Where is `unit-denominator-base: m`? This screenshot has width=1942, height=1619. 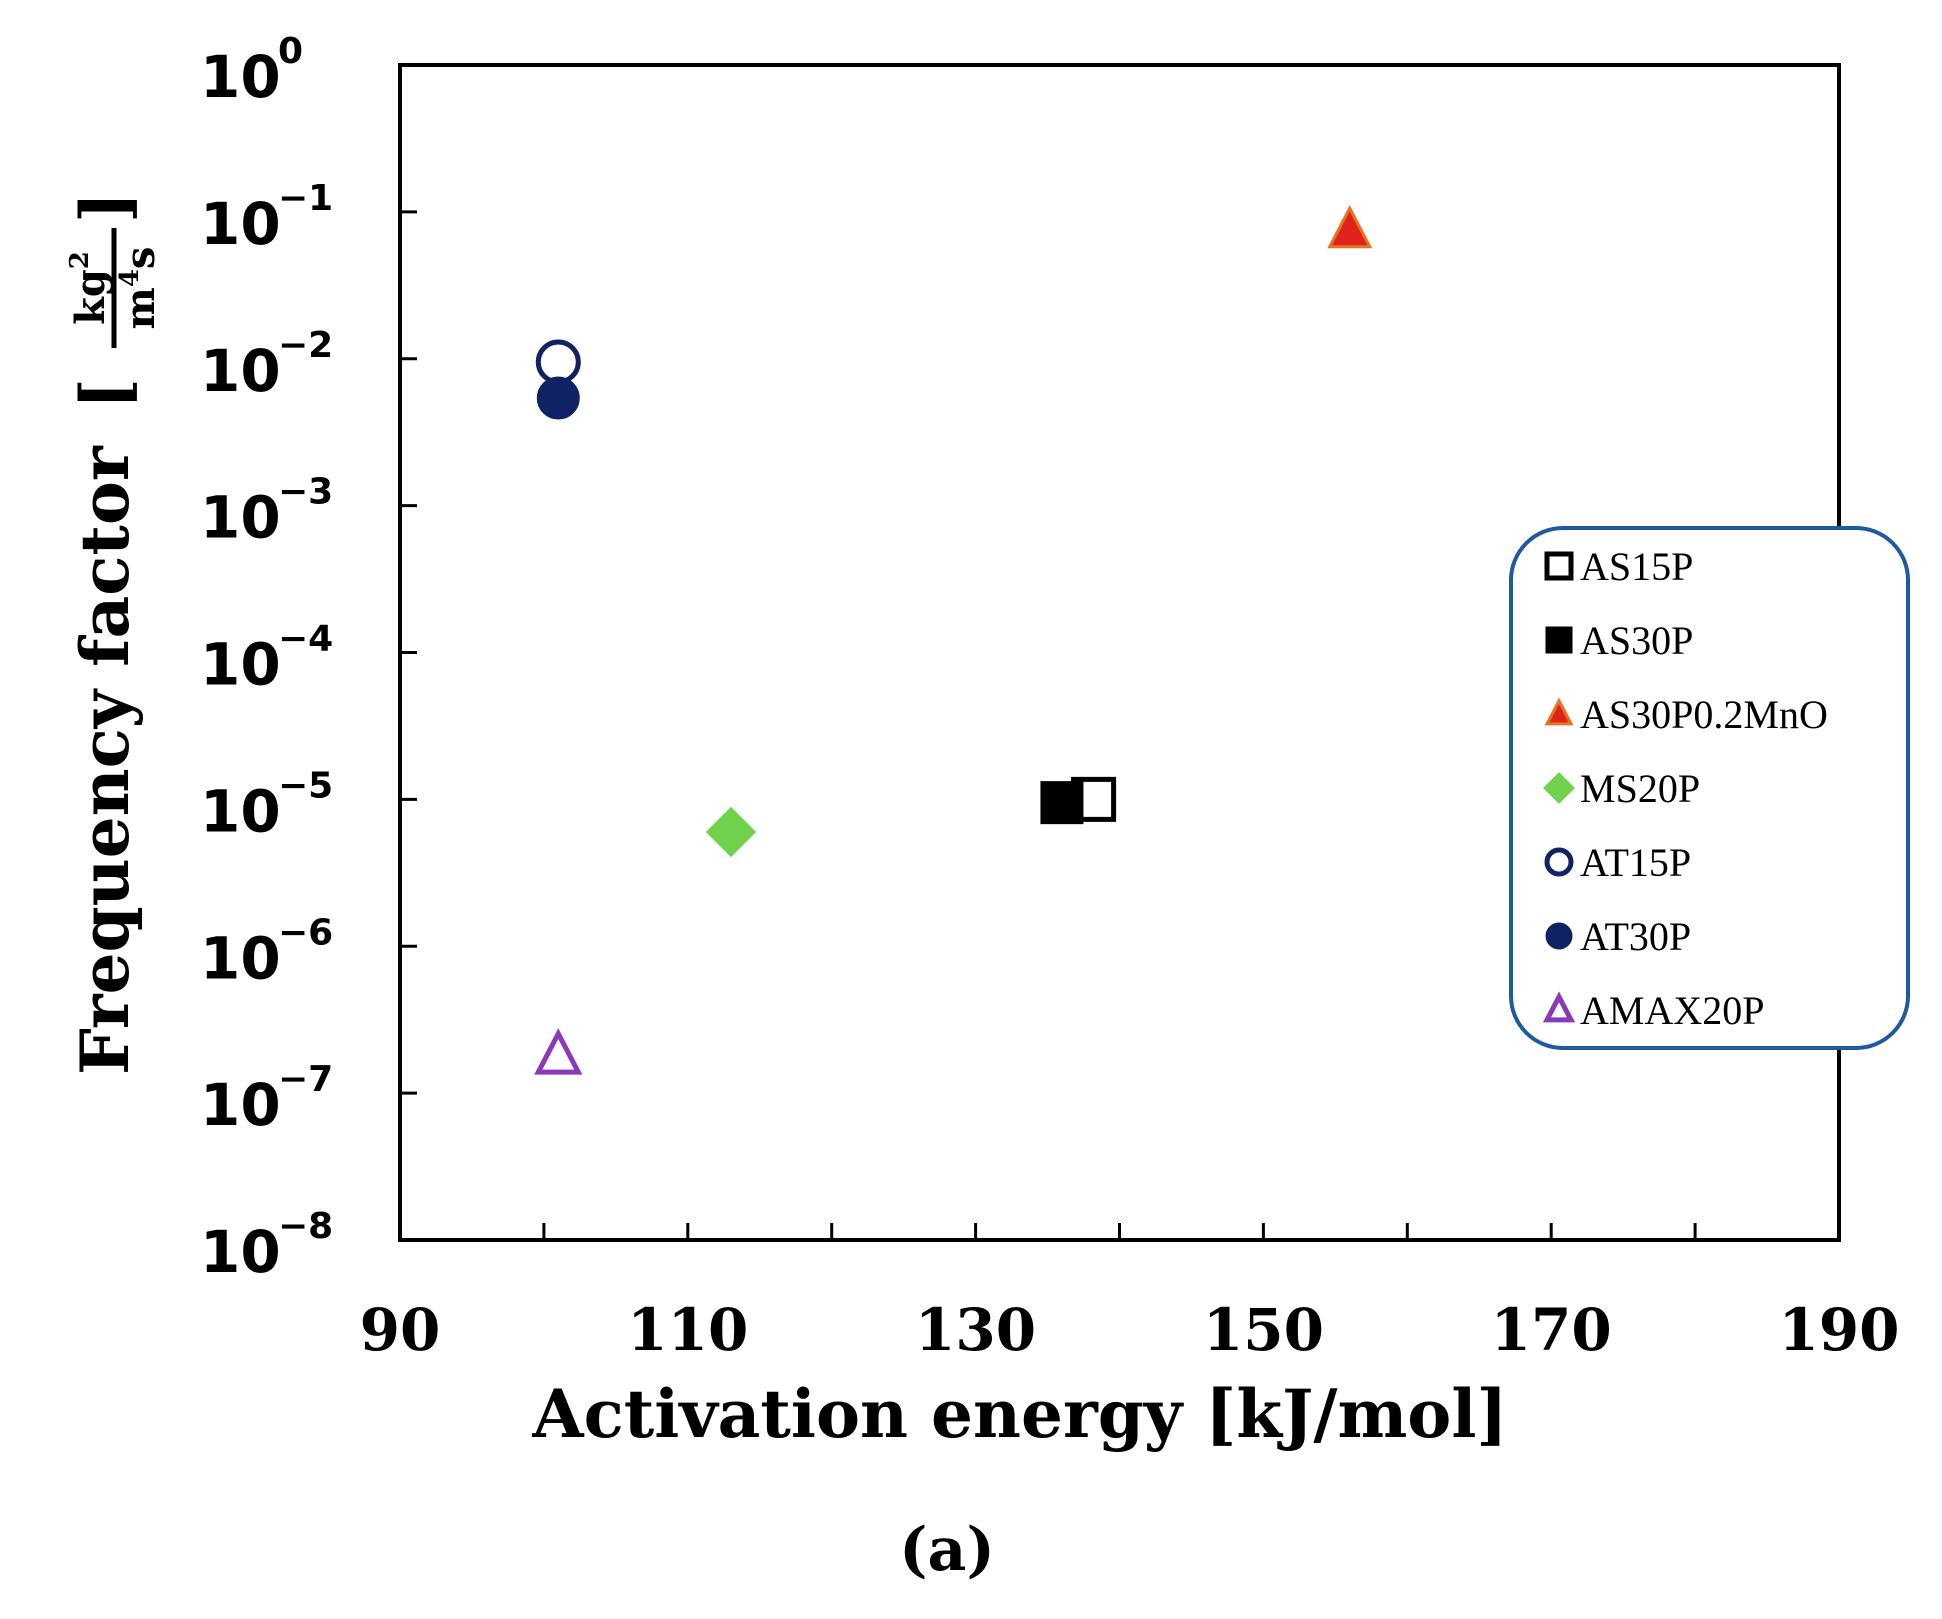 unit-denominator-base: m is located at coordinates (140, 308).